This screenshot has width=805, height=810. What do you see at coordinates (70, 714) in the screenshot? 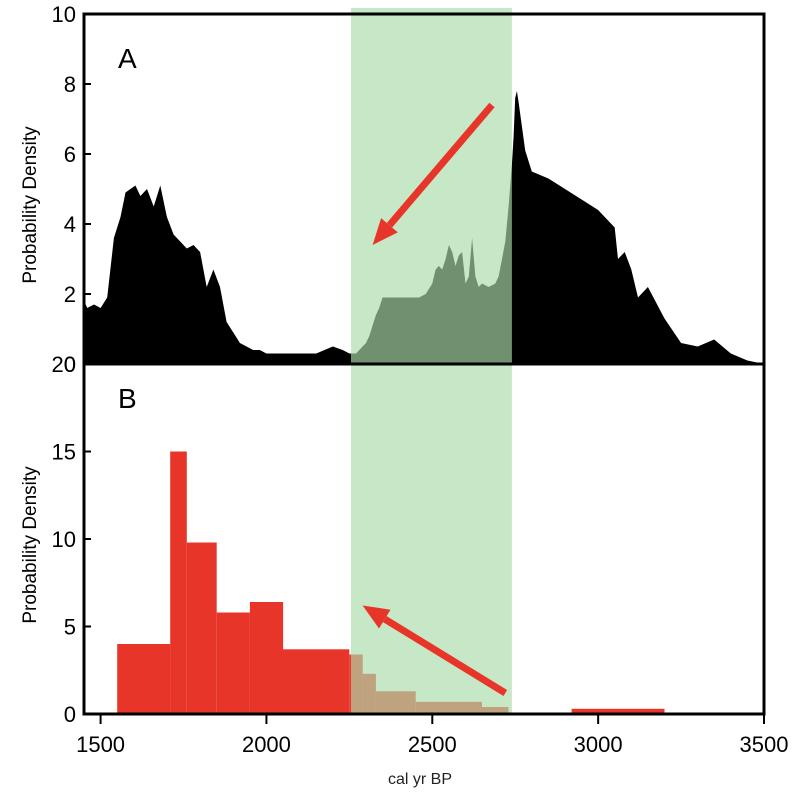
I see `ytick-label-b: 0` at bounding box center [70, 714].